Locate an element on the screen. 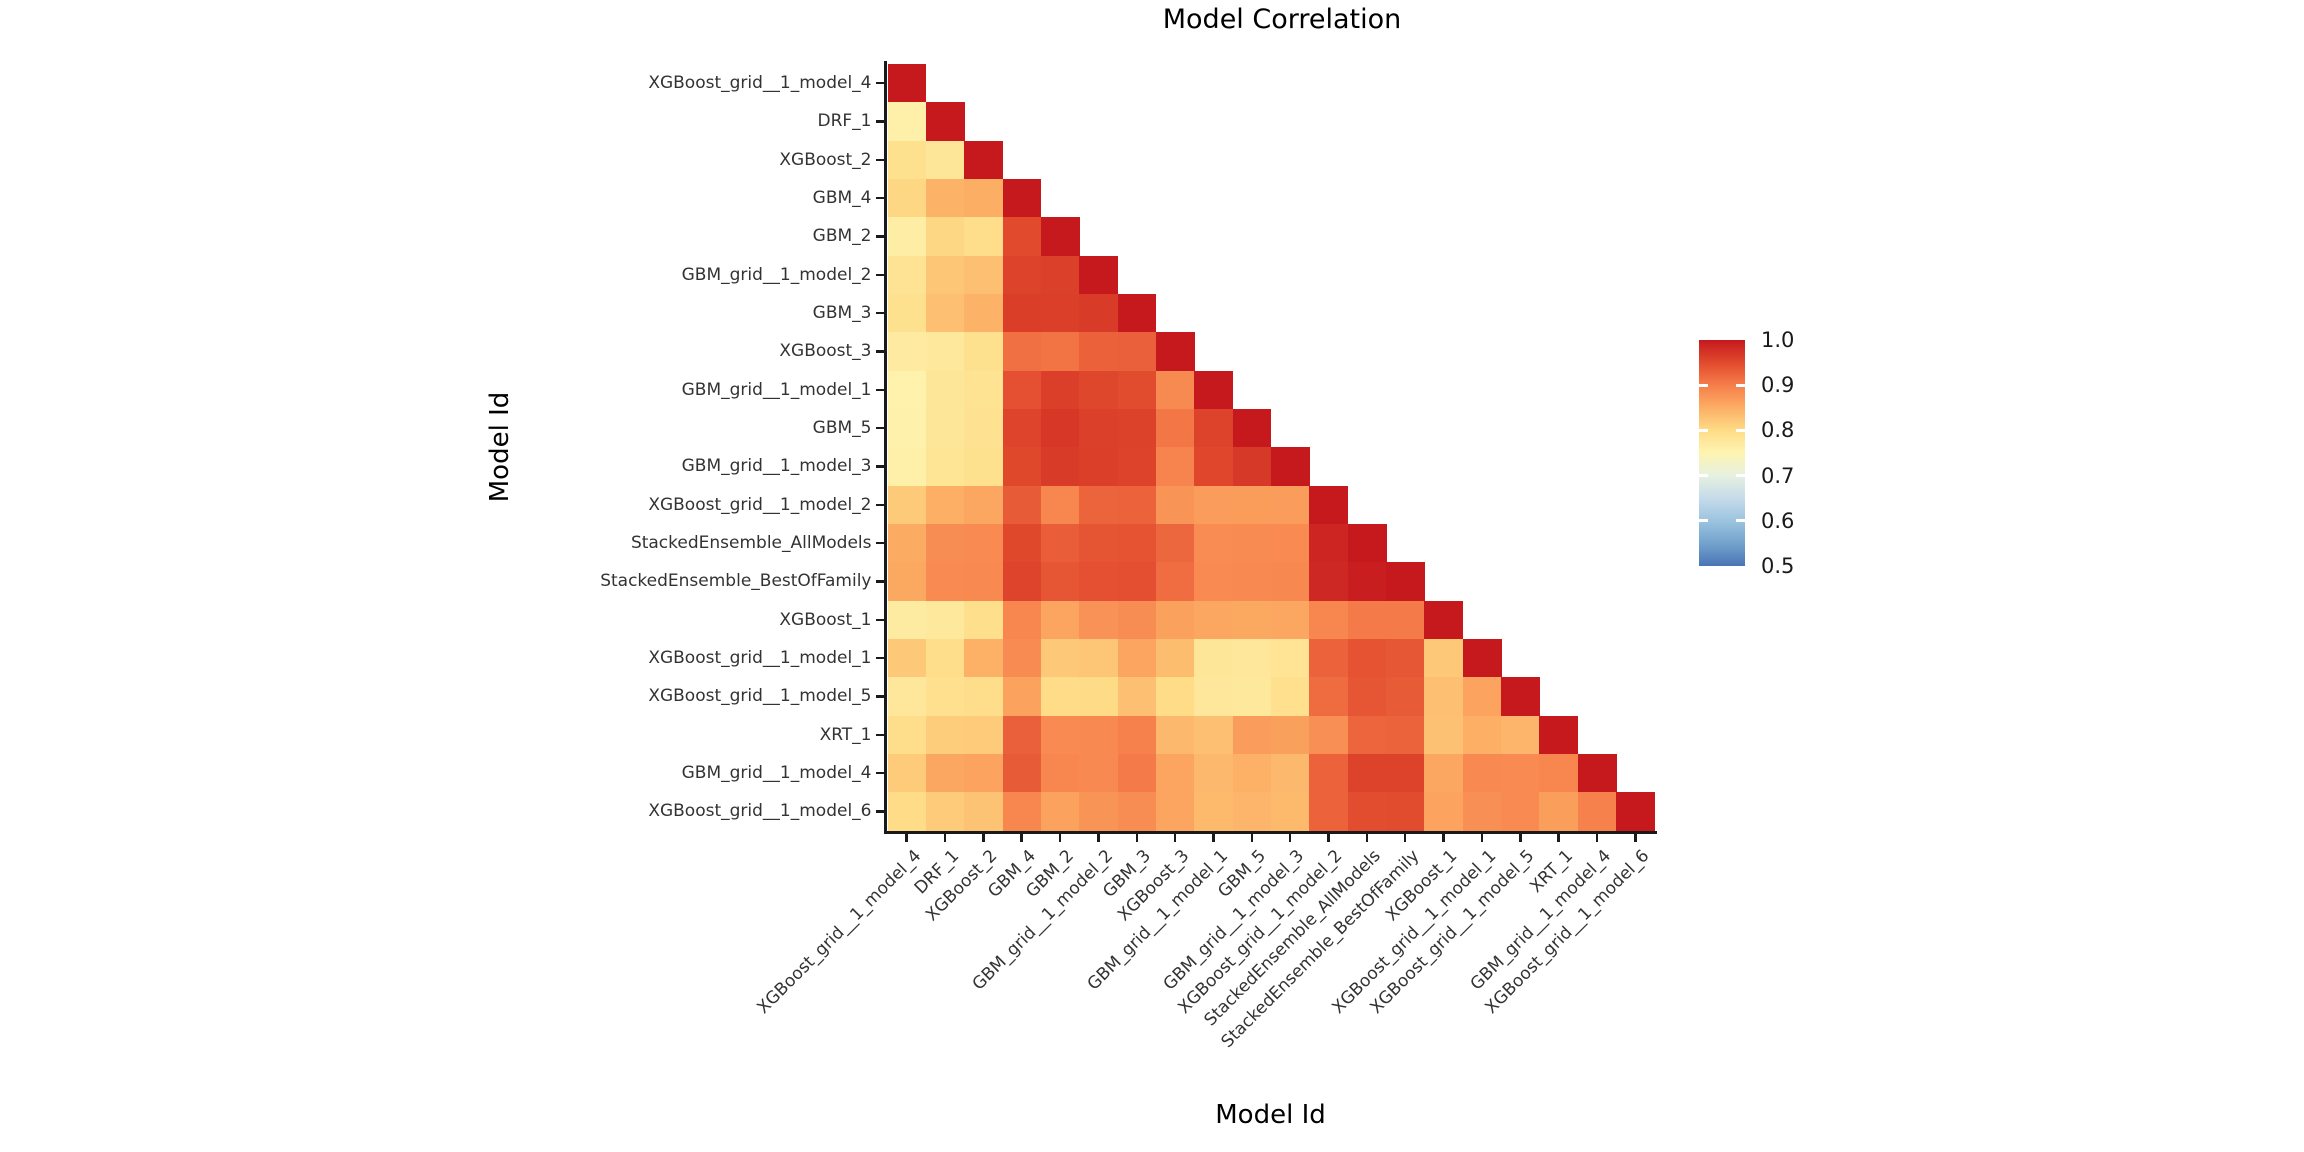  y-tick-label: XGBoost_3 is located at coordinates (825, 351).